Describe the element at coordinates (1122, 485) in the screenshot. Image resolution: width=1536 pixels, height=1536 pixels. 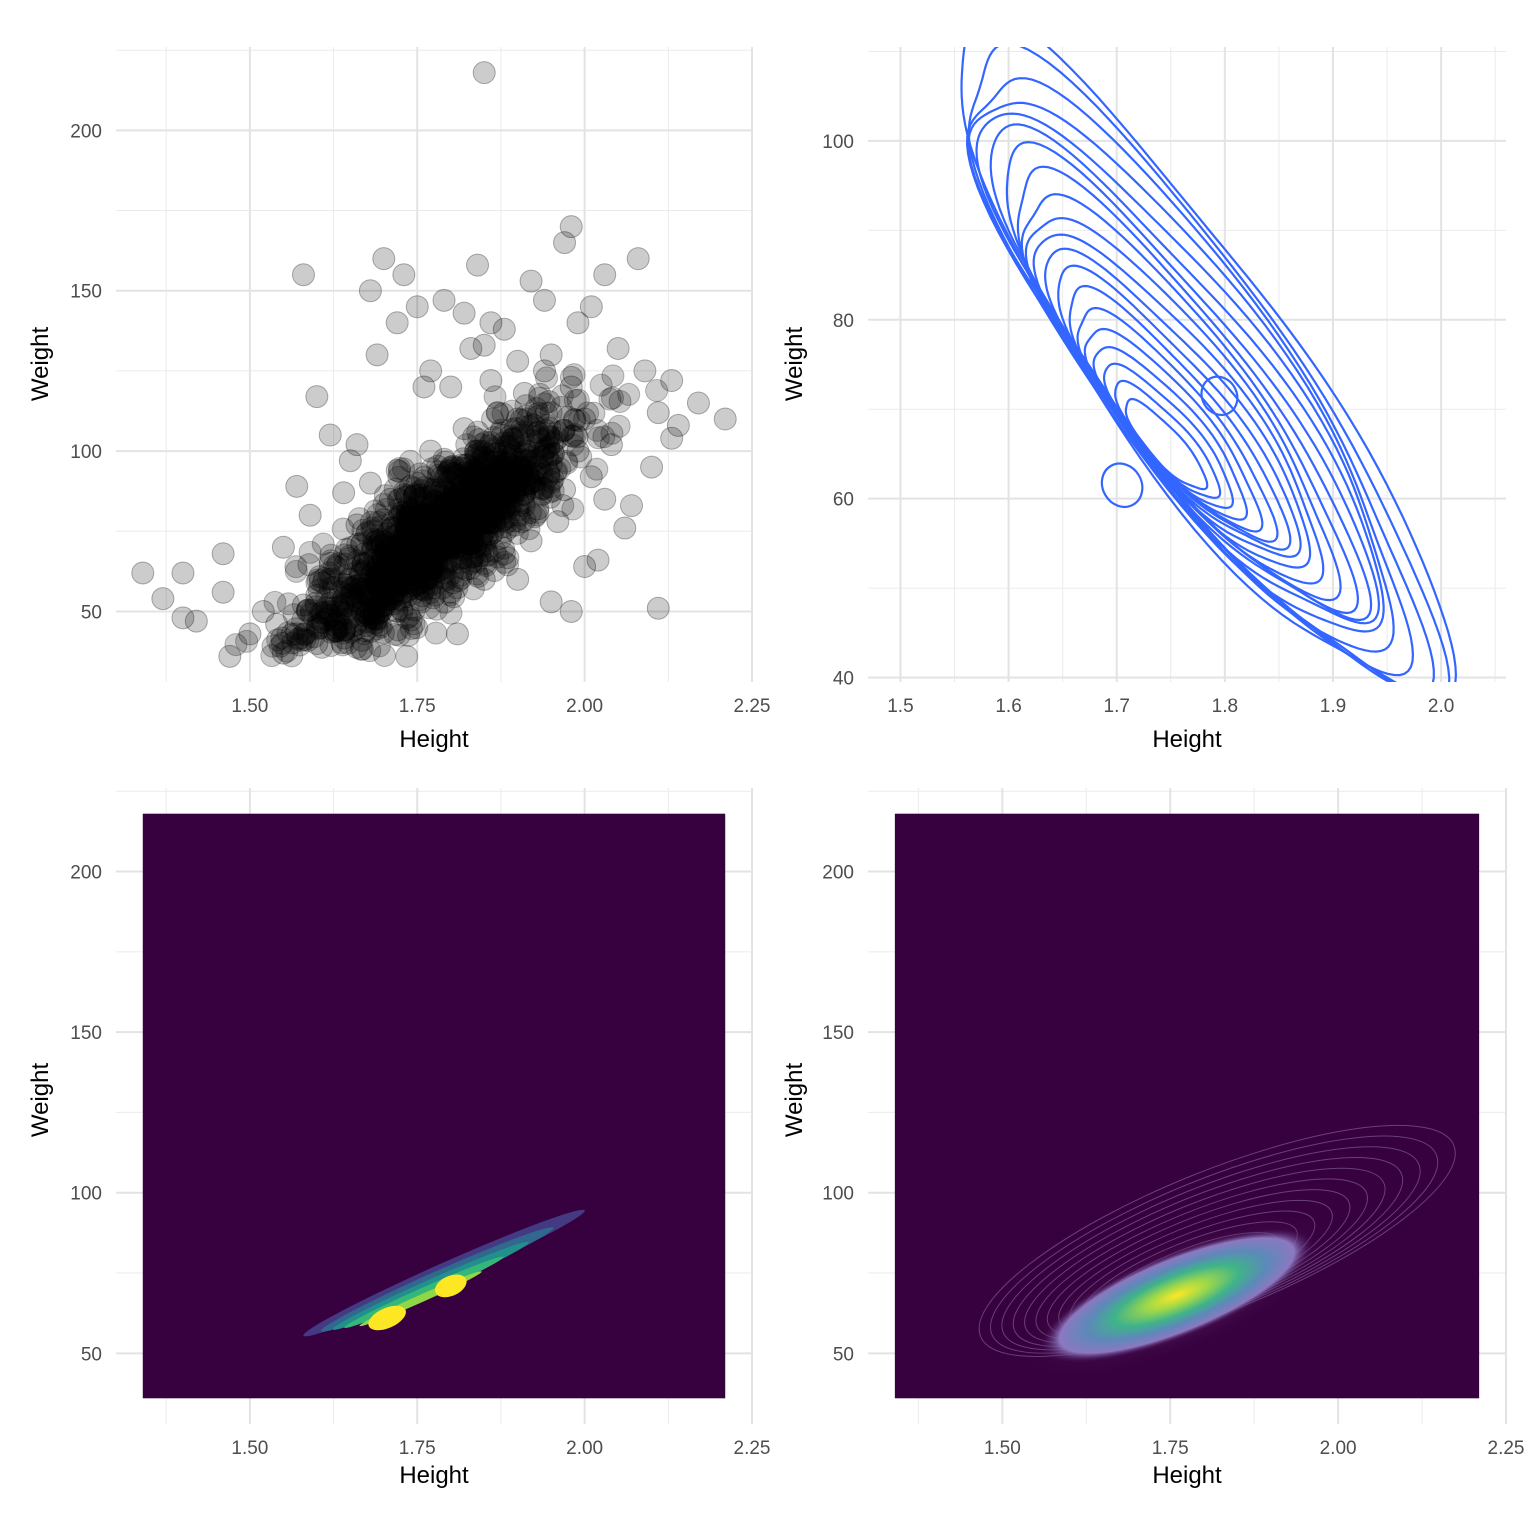
I see `contour-peak` at that location.